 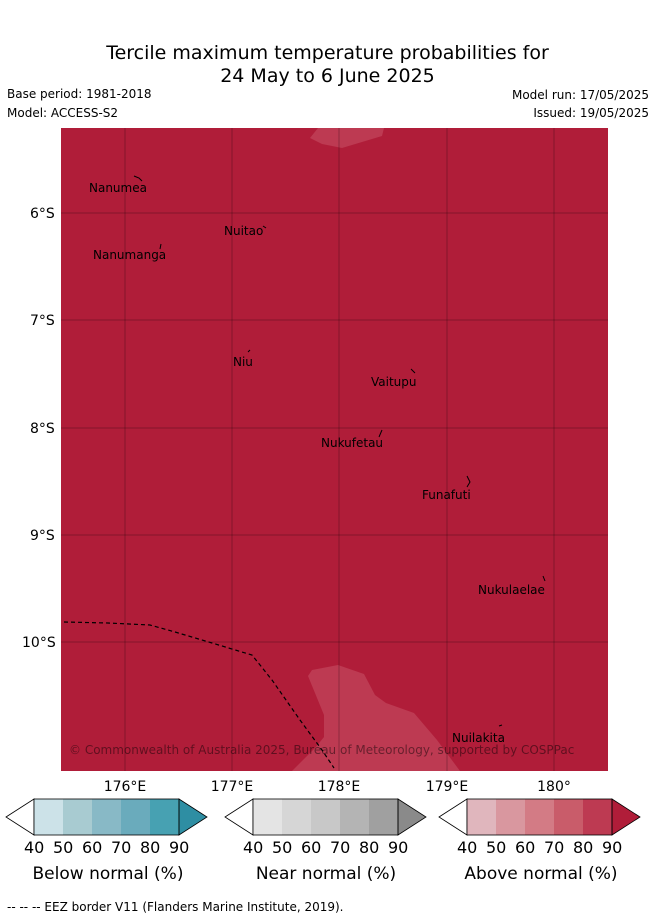 What do you see at coordinates (446, 495) in the screenshot?
I see `place-label-funafuti: Funafuti` at bounding box center [446, 495].